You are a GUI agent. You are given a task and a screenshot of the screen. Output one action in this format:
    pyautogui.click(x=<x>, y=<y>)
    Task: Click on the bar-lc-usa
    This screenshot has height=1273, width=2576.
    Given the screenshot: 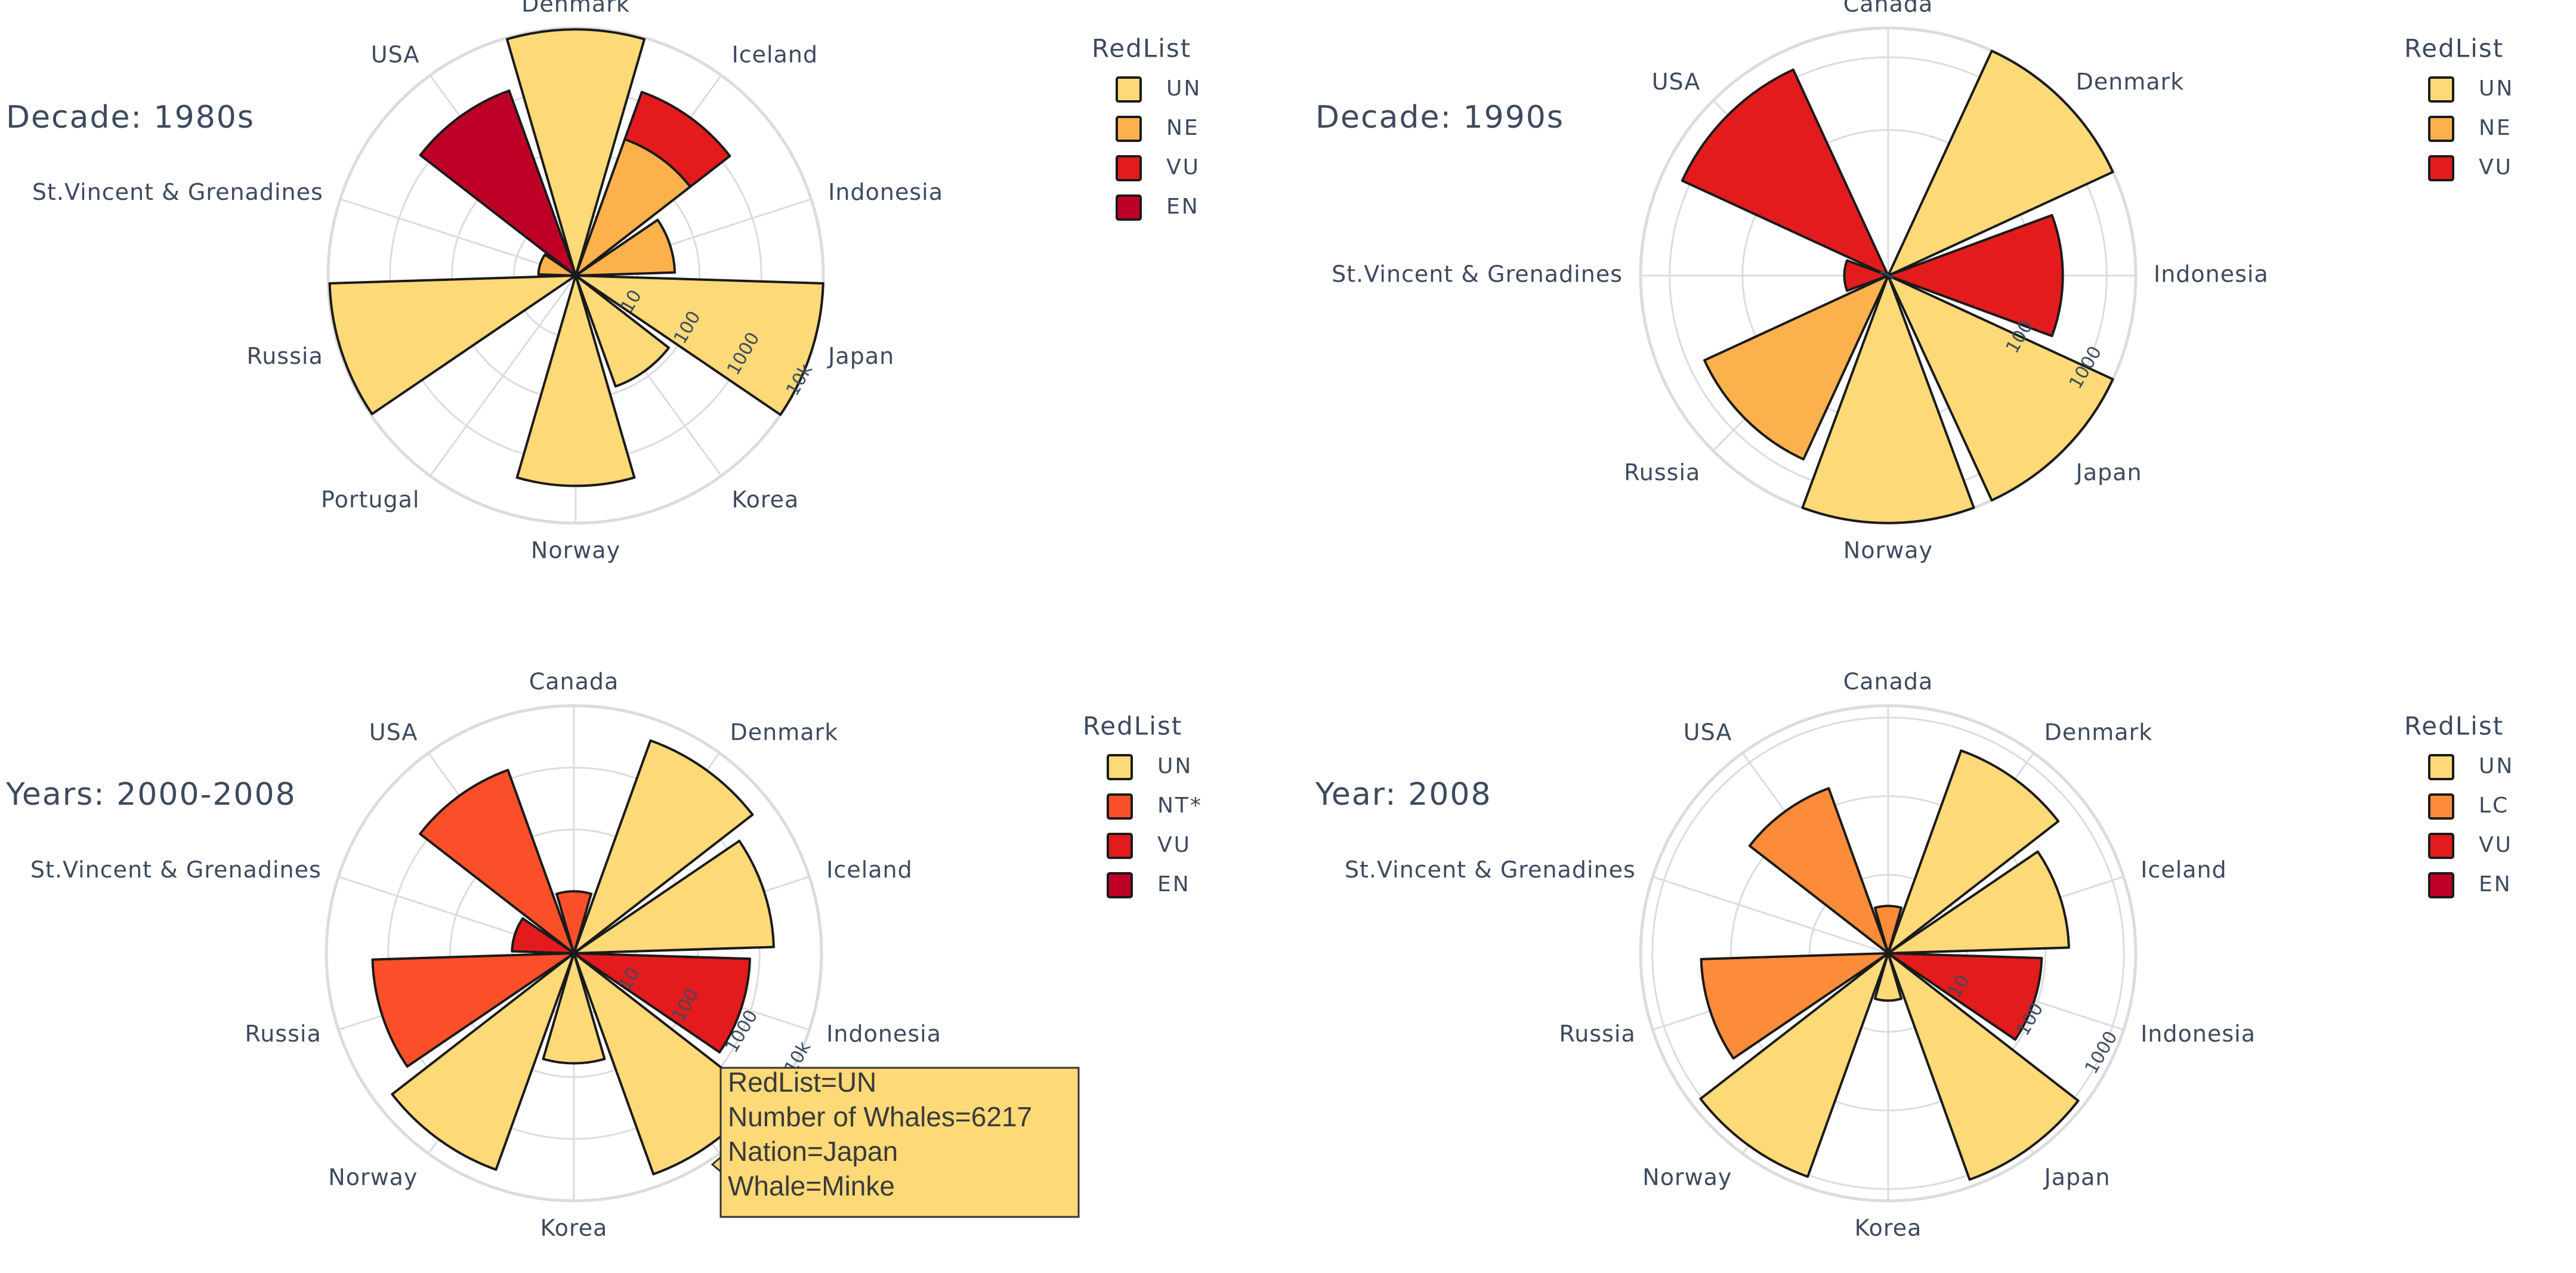 What is the action you would take?
    pyautogui.click(x=1818, y=870)
    